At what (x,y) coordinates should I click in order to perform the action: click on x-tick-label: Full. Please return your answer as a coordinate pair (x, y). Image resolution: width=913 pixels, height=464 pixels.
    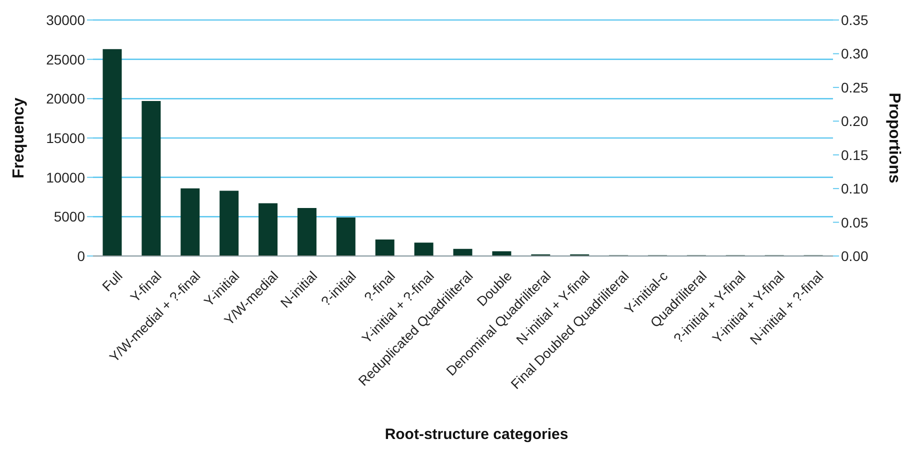
    Looking at the image, I should click on (112, 281).